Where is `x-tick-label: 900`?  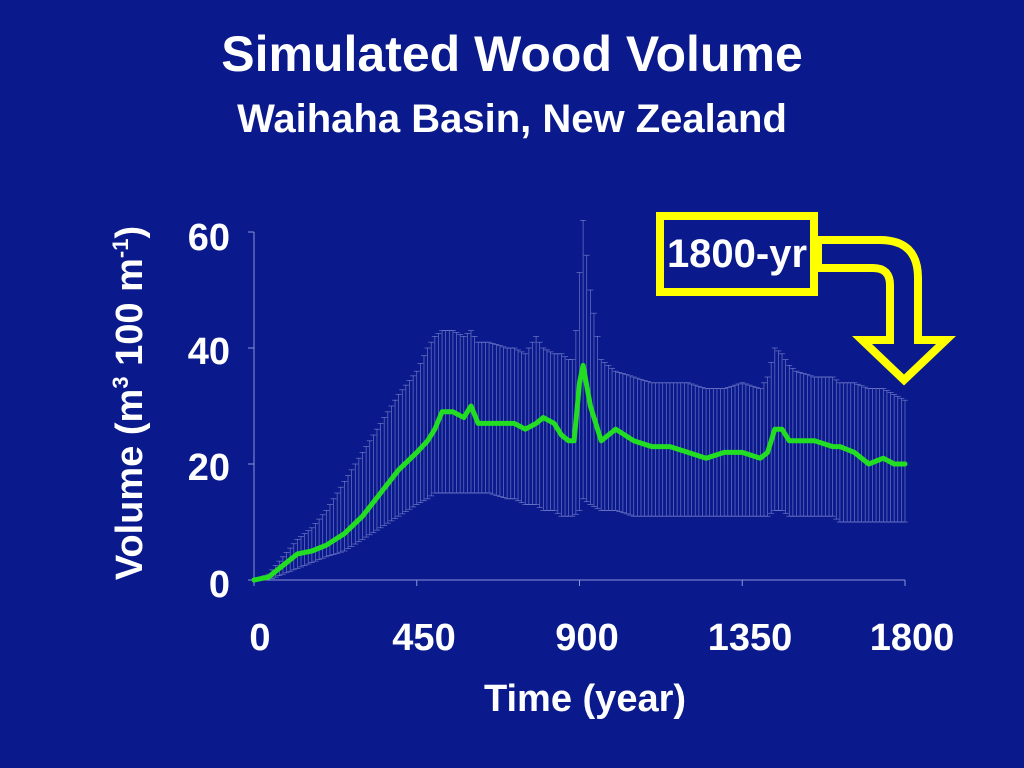
x-tick-label: 900 is located at coordinates (587, 638).